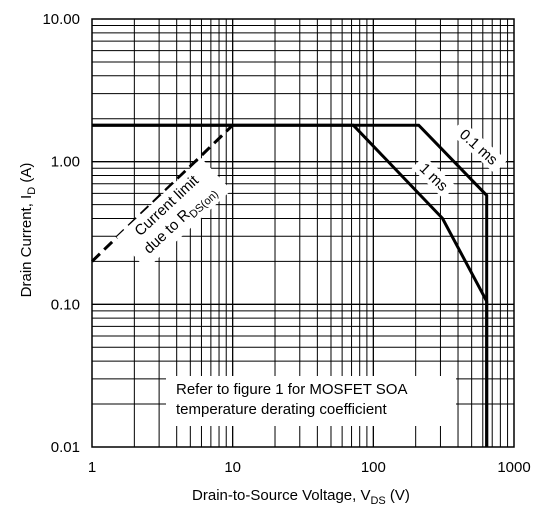 Image resolution: width=548 pixels, height=511 pixels. What do you see at coordinates (28, 230) in the screenshot?
I see `y-axis-label: Drain Current, ID (A)` at bounding box center [28, 230].